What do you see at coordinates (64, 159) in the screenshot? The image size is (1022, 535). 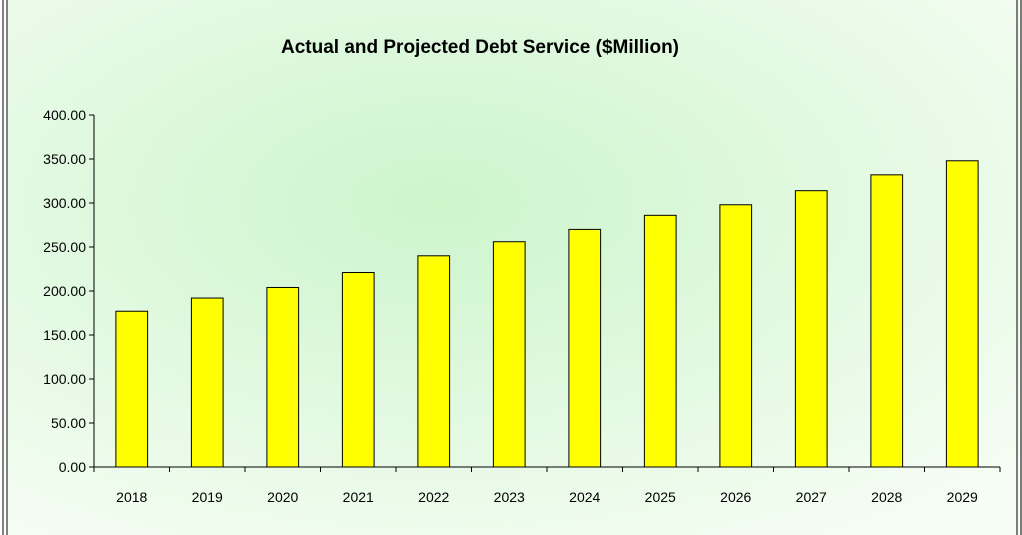 I see `y-tick-label: 350.00` at bounding box center [64, 159].